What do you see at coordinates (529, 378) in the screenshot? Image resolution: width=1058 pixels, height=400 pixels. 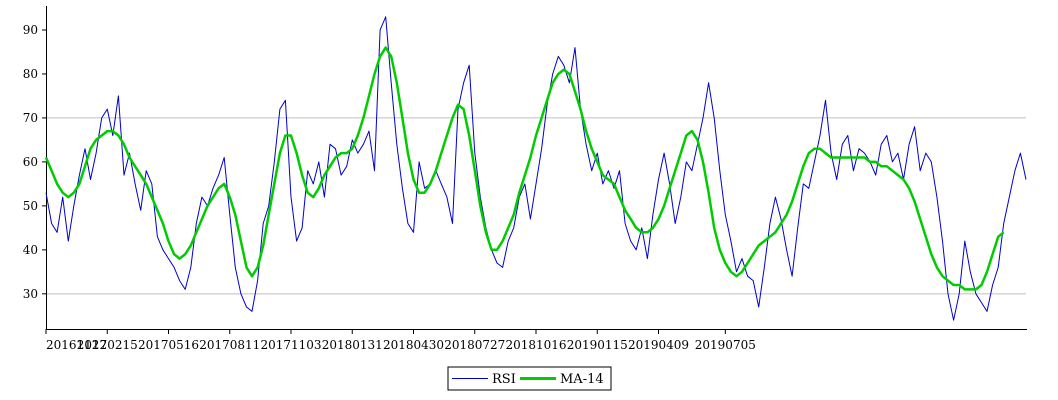 I see `legend: RSI MA-14` at bounding box center [529, 378].